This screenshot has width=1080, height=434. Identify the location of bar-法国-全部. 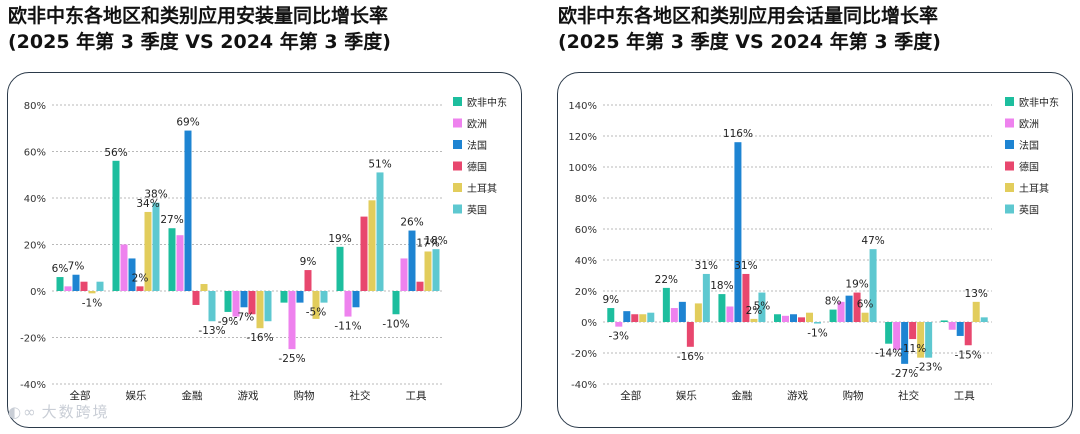
(627, 316).